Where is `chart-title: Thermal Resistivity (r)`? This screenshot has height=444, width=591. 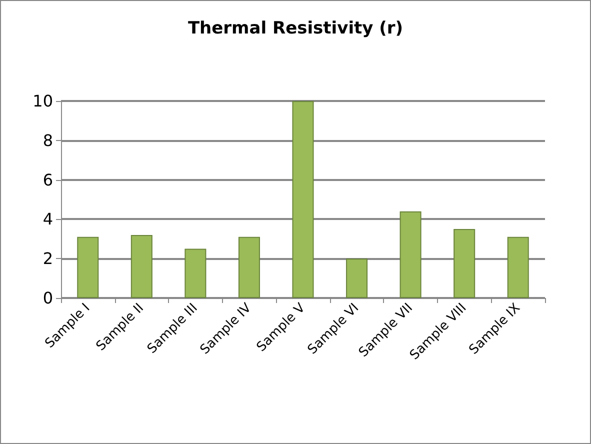
chart-title: Thermal Resistivity (r) is located at coordinates (296, 28).